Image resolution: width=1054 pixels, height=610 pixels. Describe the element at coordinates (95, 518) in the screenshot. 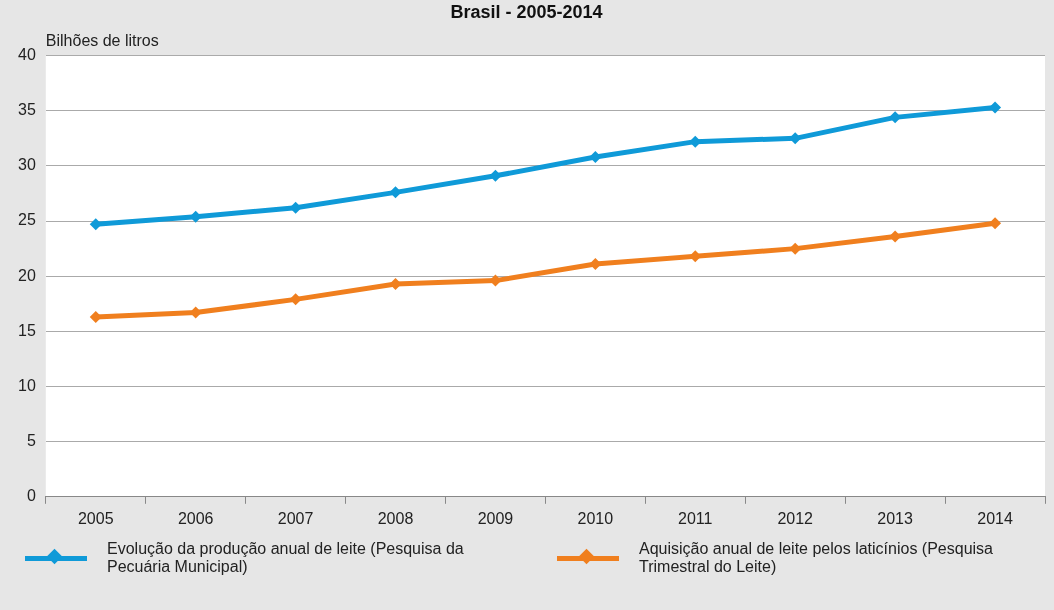

I see `x-tick-label: 2005` at that location.